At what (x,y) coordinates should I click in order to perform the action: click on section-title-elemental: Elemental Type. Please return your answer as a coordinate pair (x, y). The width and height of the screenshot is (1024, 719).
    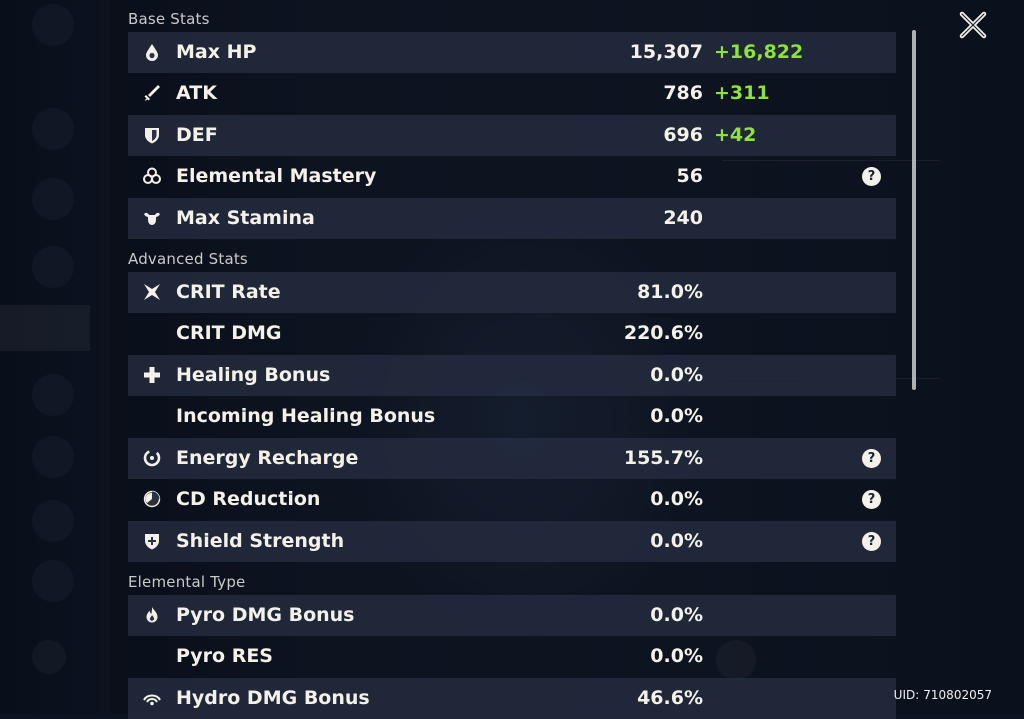
    Looking at the image, I should click on (187, 582).